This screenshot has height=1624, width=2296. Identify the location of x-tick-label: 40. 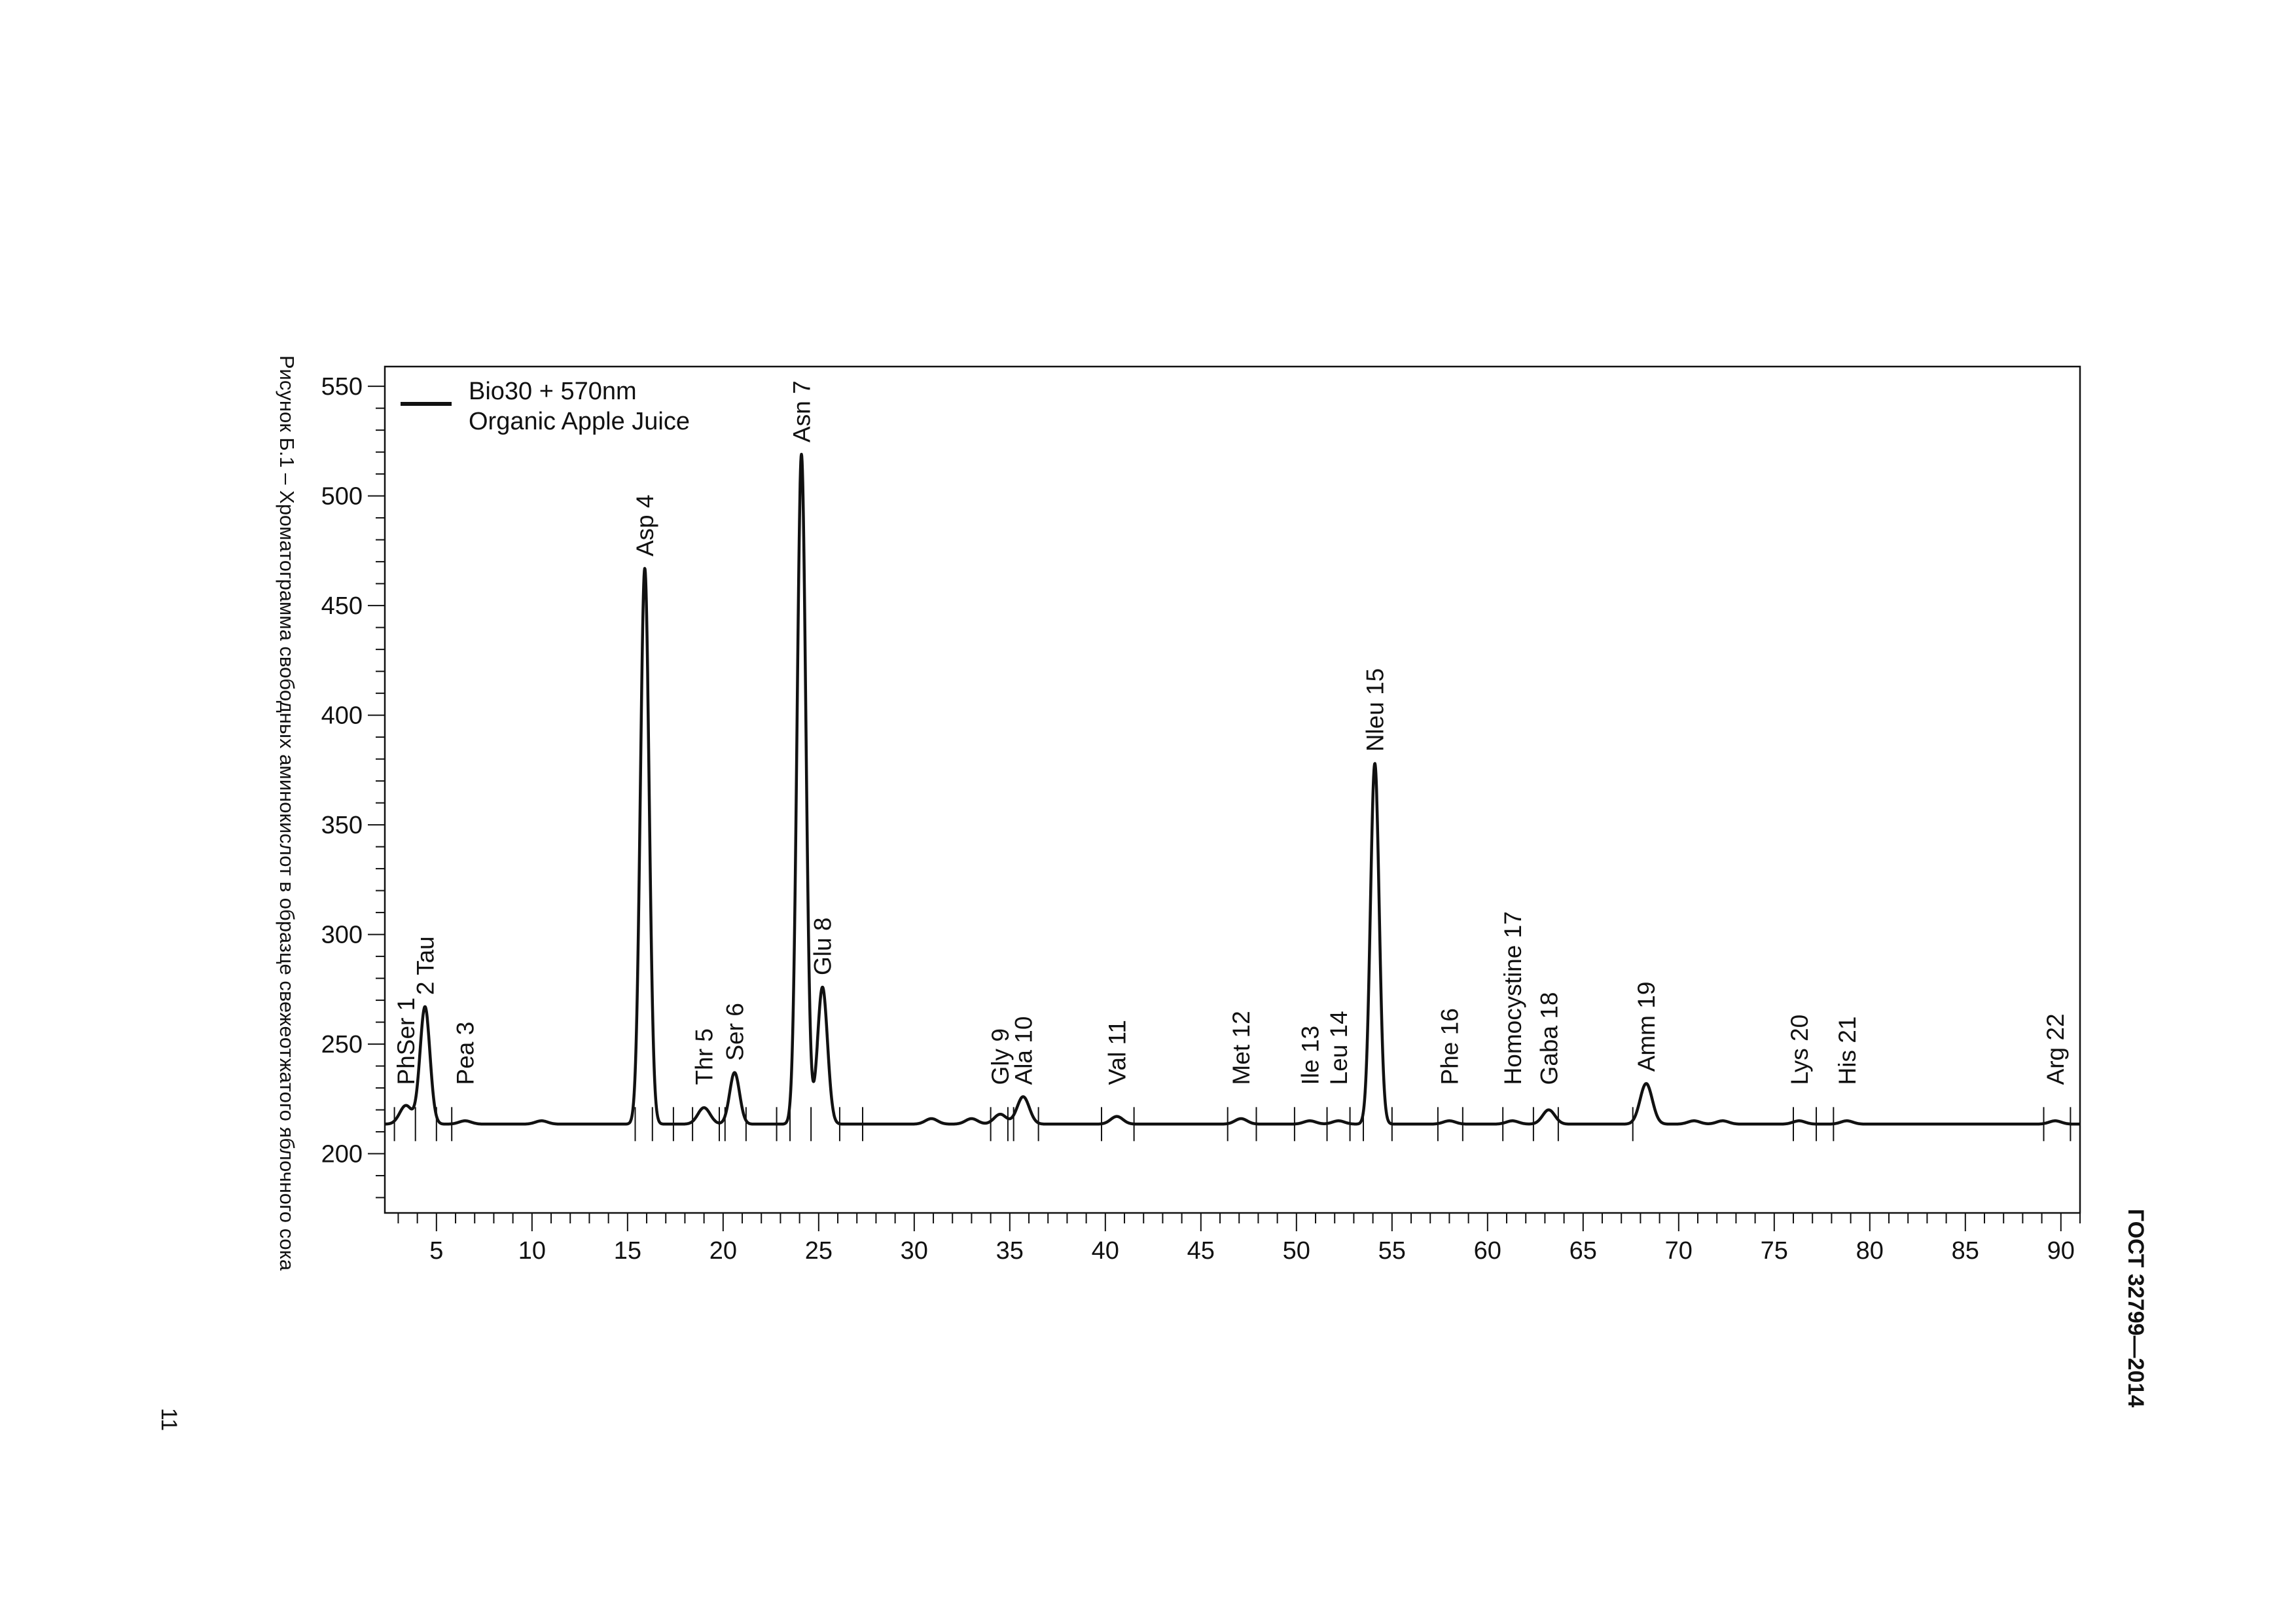
(1105, 1251).